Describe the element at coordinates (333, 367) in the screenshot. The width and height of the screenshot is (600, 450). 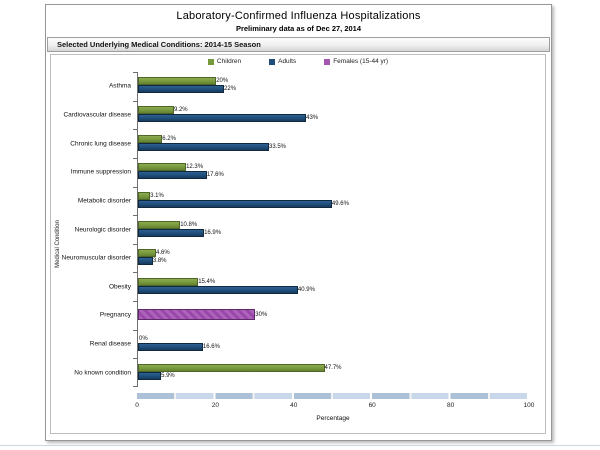
I see `bar-value-label: 47.7%` at that location.